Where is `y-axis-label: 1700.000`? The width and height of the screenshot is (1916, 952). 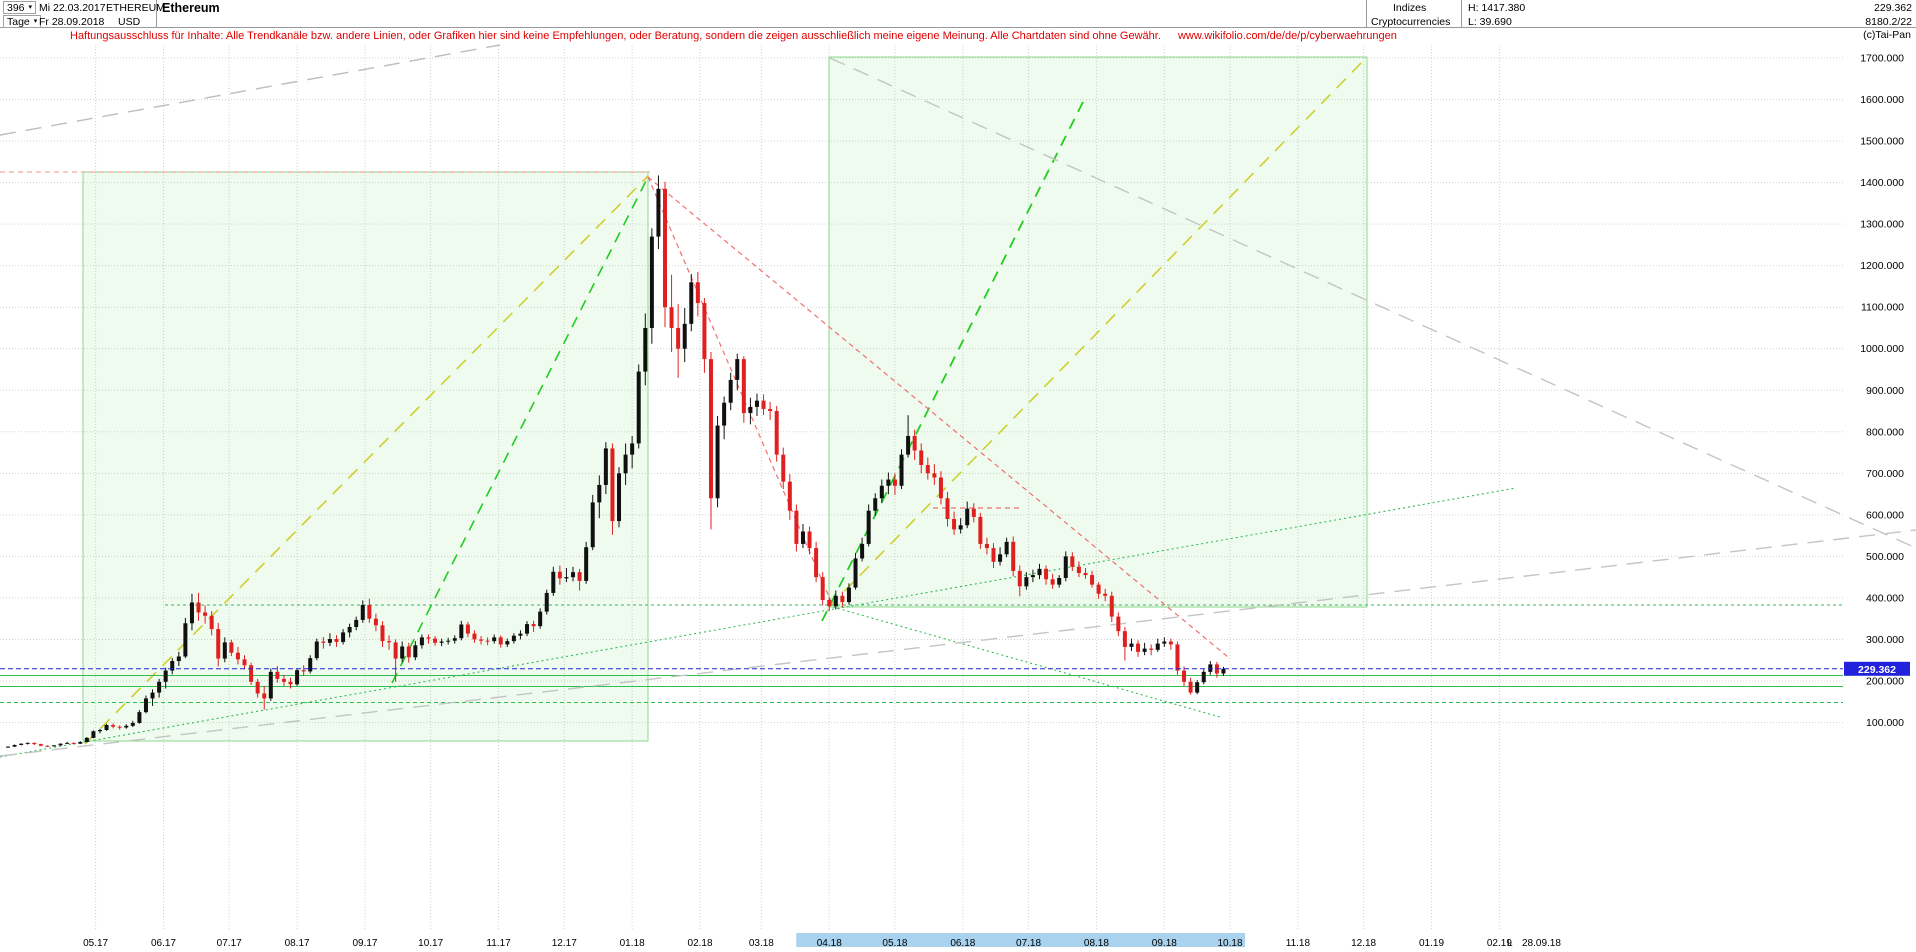
y-axis-label: 1700.000 is located at coordinates (1882, 59).